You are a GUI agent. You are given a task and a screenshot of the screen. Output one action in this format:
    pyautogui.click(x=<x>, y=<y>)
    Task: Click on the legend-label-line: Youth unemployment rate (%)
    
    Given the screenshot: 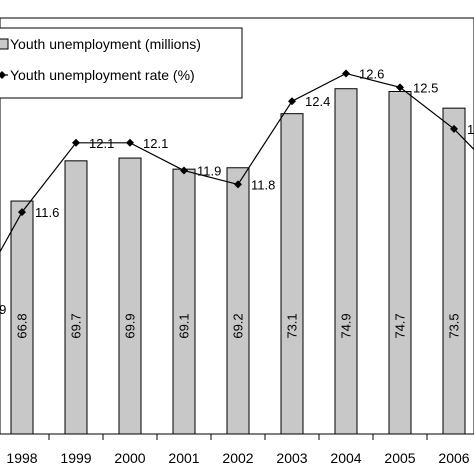 What is the action you would take?
    pyautogui.click(x=102, y=75)
    